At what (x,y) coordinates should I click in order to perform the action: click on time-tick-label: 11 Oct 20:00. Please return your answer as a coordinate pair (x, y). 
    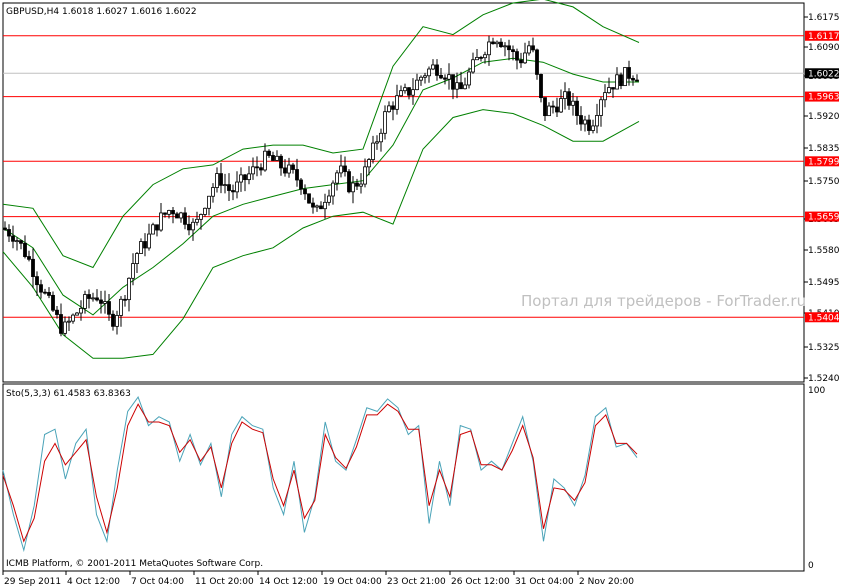
    Looking at the image, I should click on (224, 582).